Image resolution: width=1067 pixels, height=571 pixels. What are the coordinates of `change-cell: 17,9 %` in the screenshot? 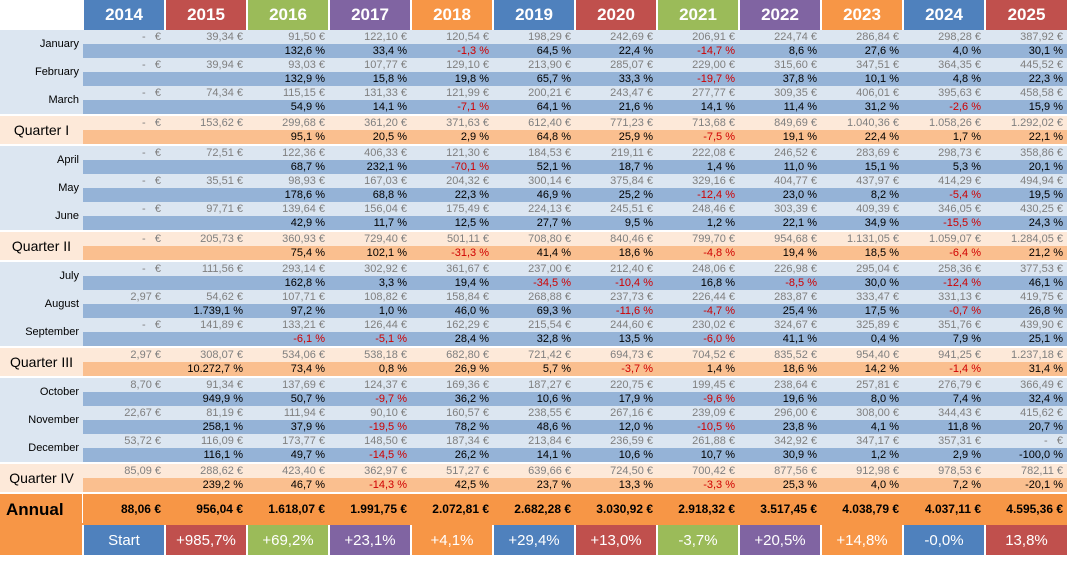 It's located at (616, 399).